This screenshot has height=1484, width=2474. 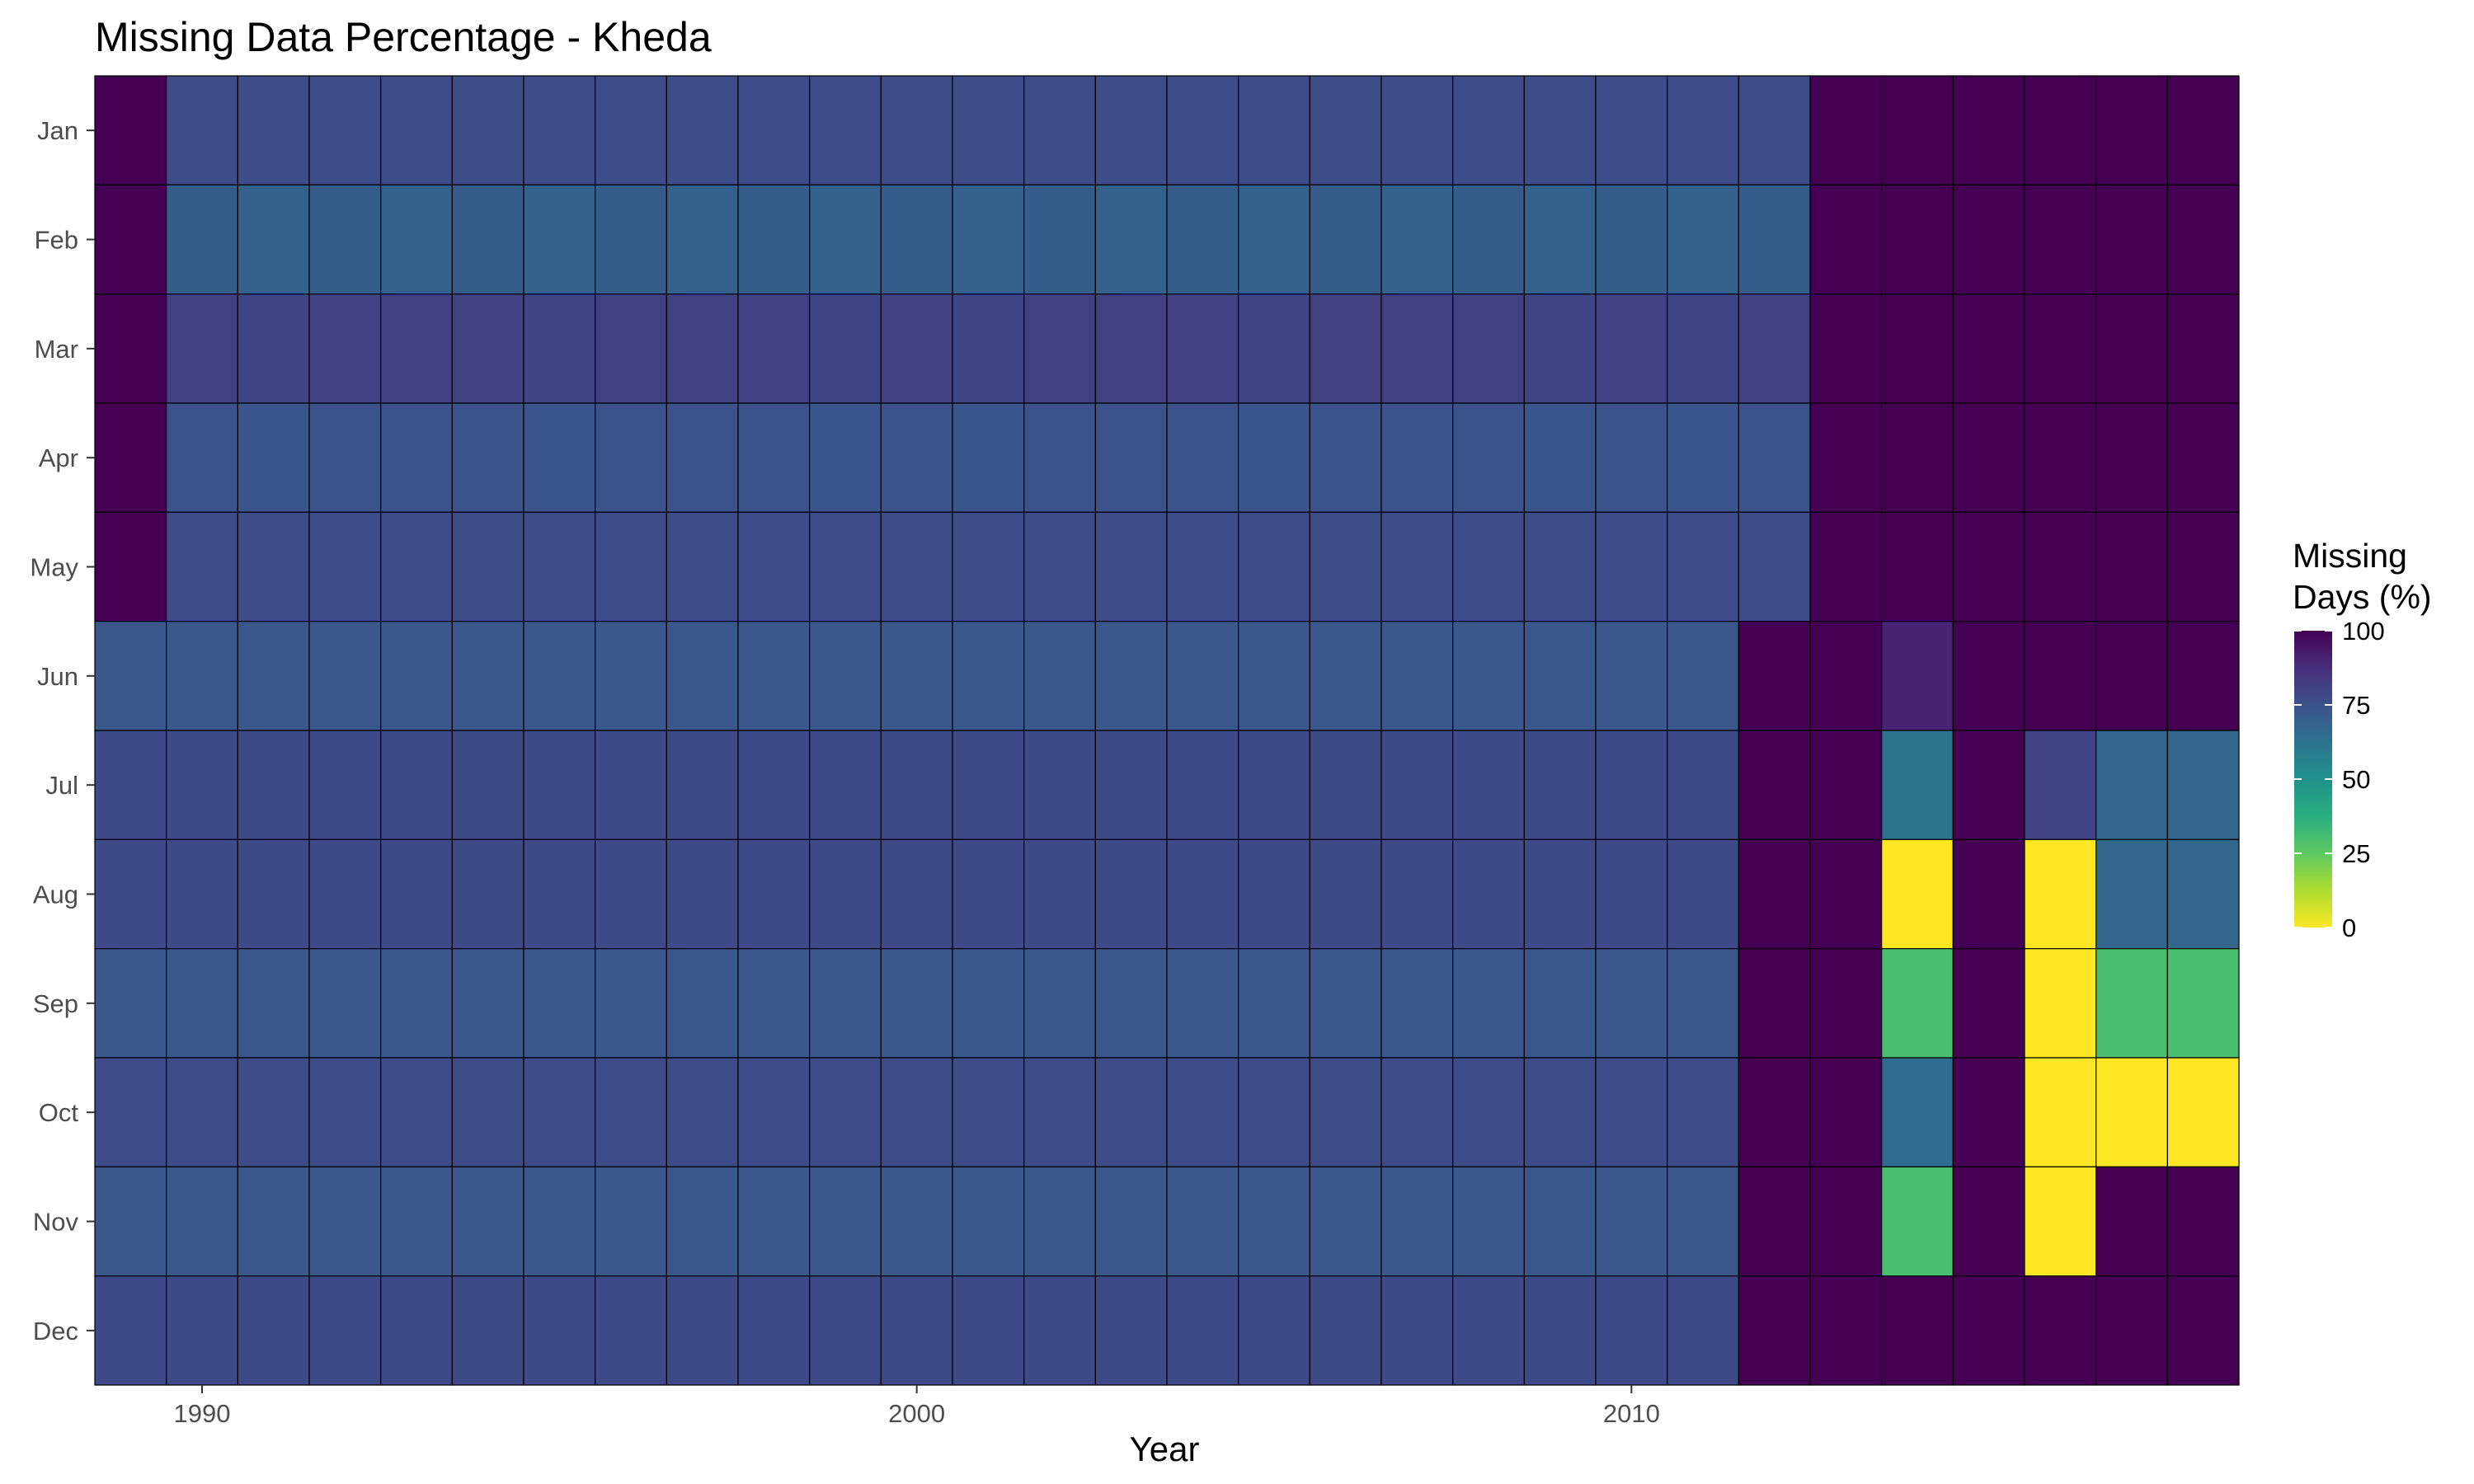 I want to click on heatmap-cell-dec-1998, so click(x=774, y=1330).